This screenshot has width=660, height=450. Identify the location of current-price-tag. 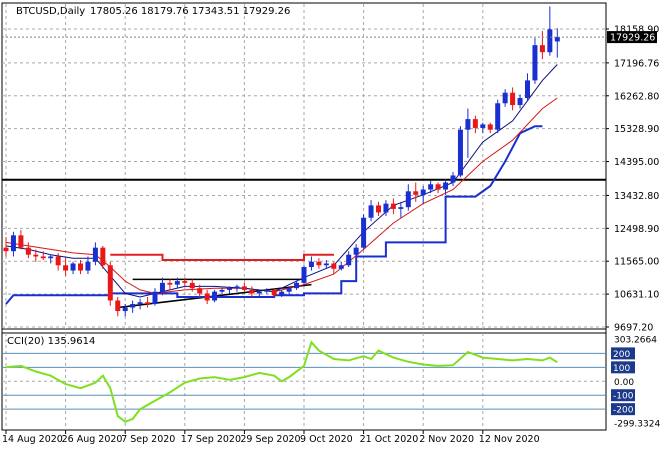
(632, 37).